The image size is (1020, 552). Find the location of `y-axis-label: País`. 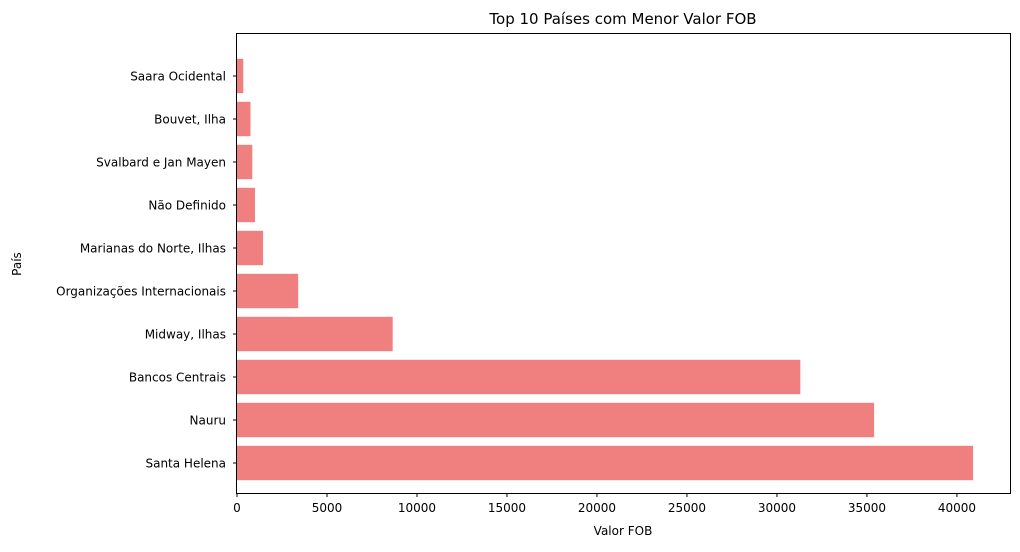

y-axis-label: País is located at coordinates (17, 264).